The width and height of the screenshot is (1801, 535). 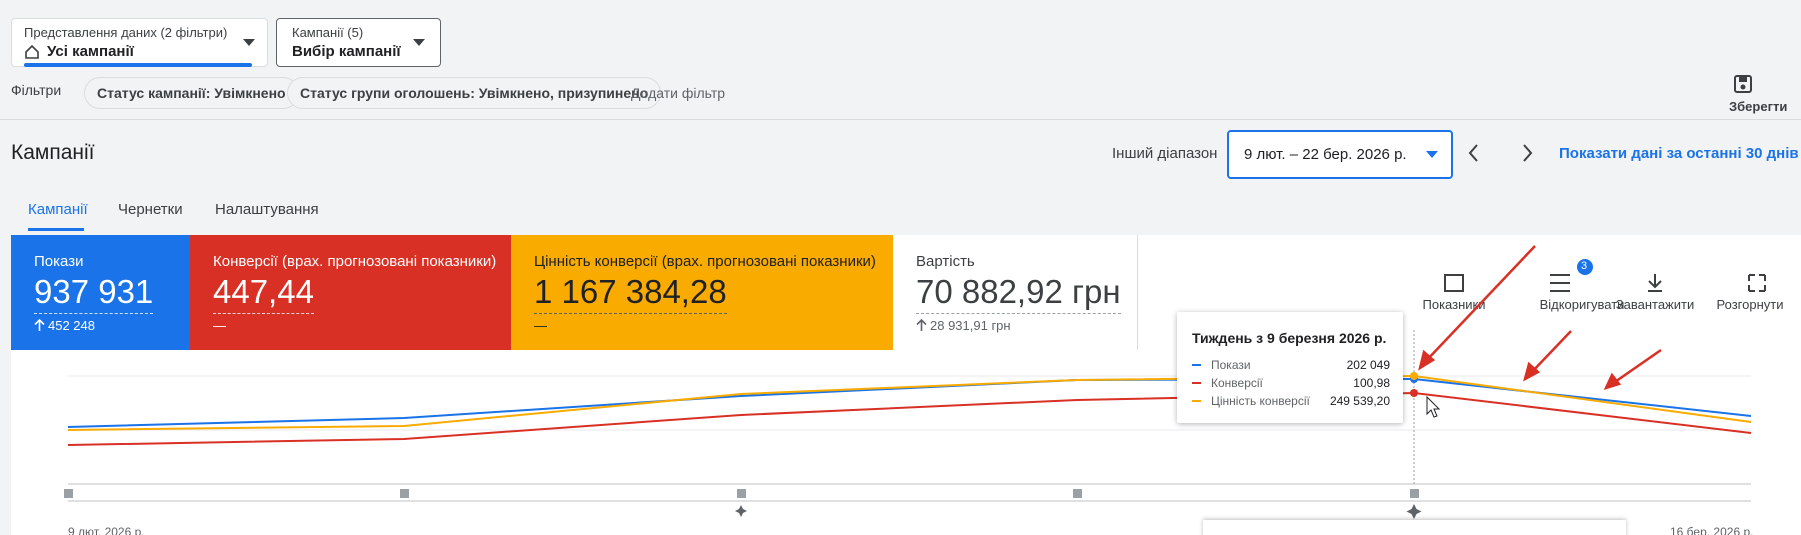 What do you see at coordinates (1506, 153) in the screenshot?
I see `nav-arrows` at bounding box center [1506, 153].